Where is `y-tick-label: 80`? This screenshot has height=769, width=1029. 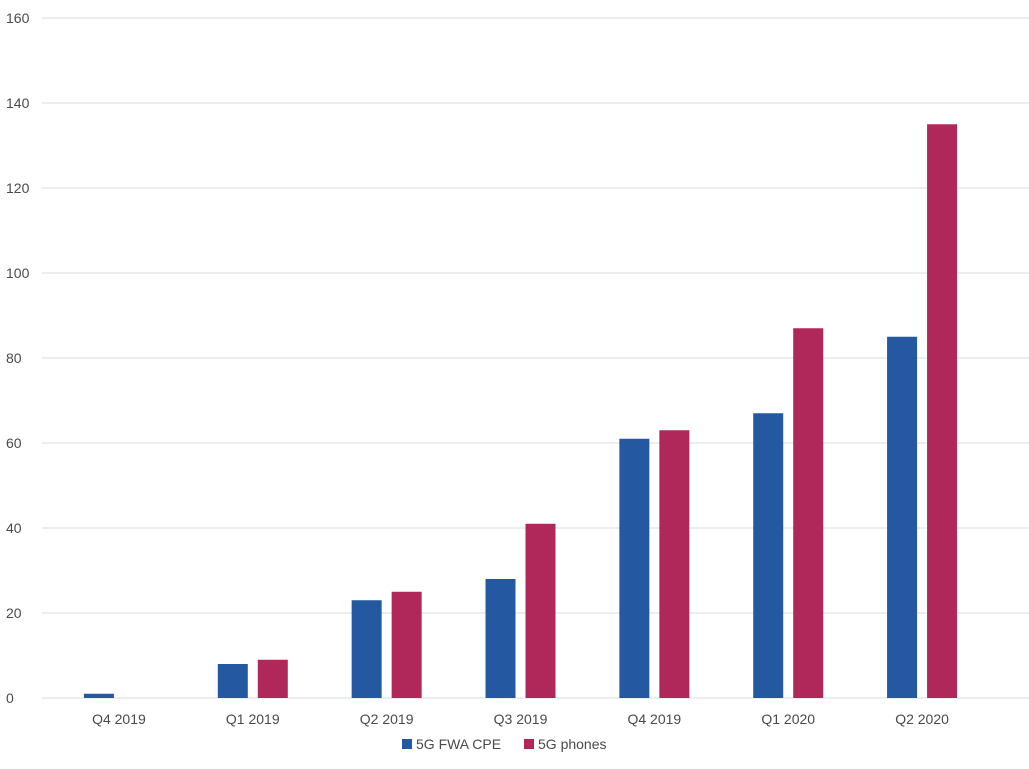 y-tick-label: 80 is located at coordinates (14, 358).